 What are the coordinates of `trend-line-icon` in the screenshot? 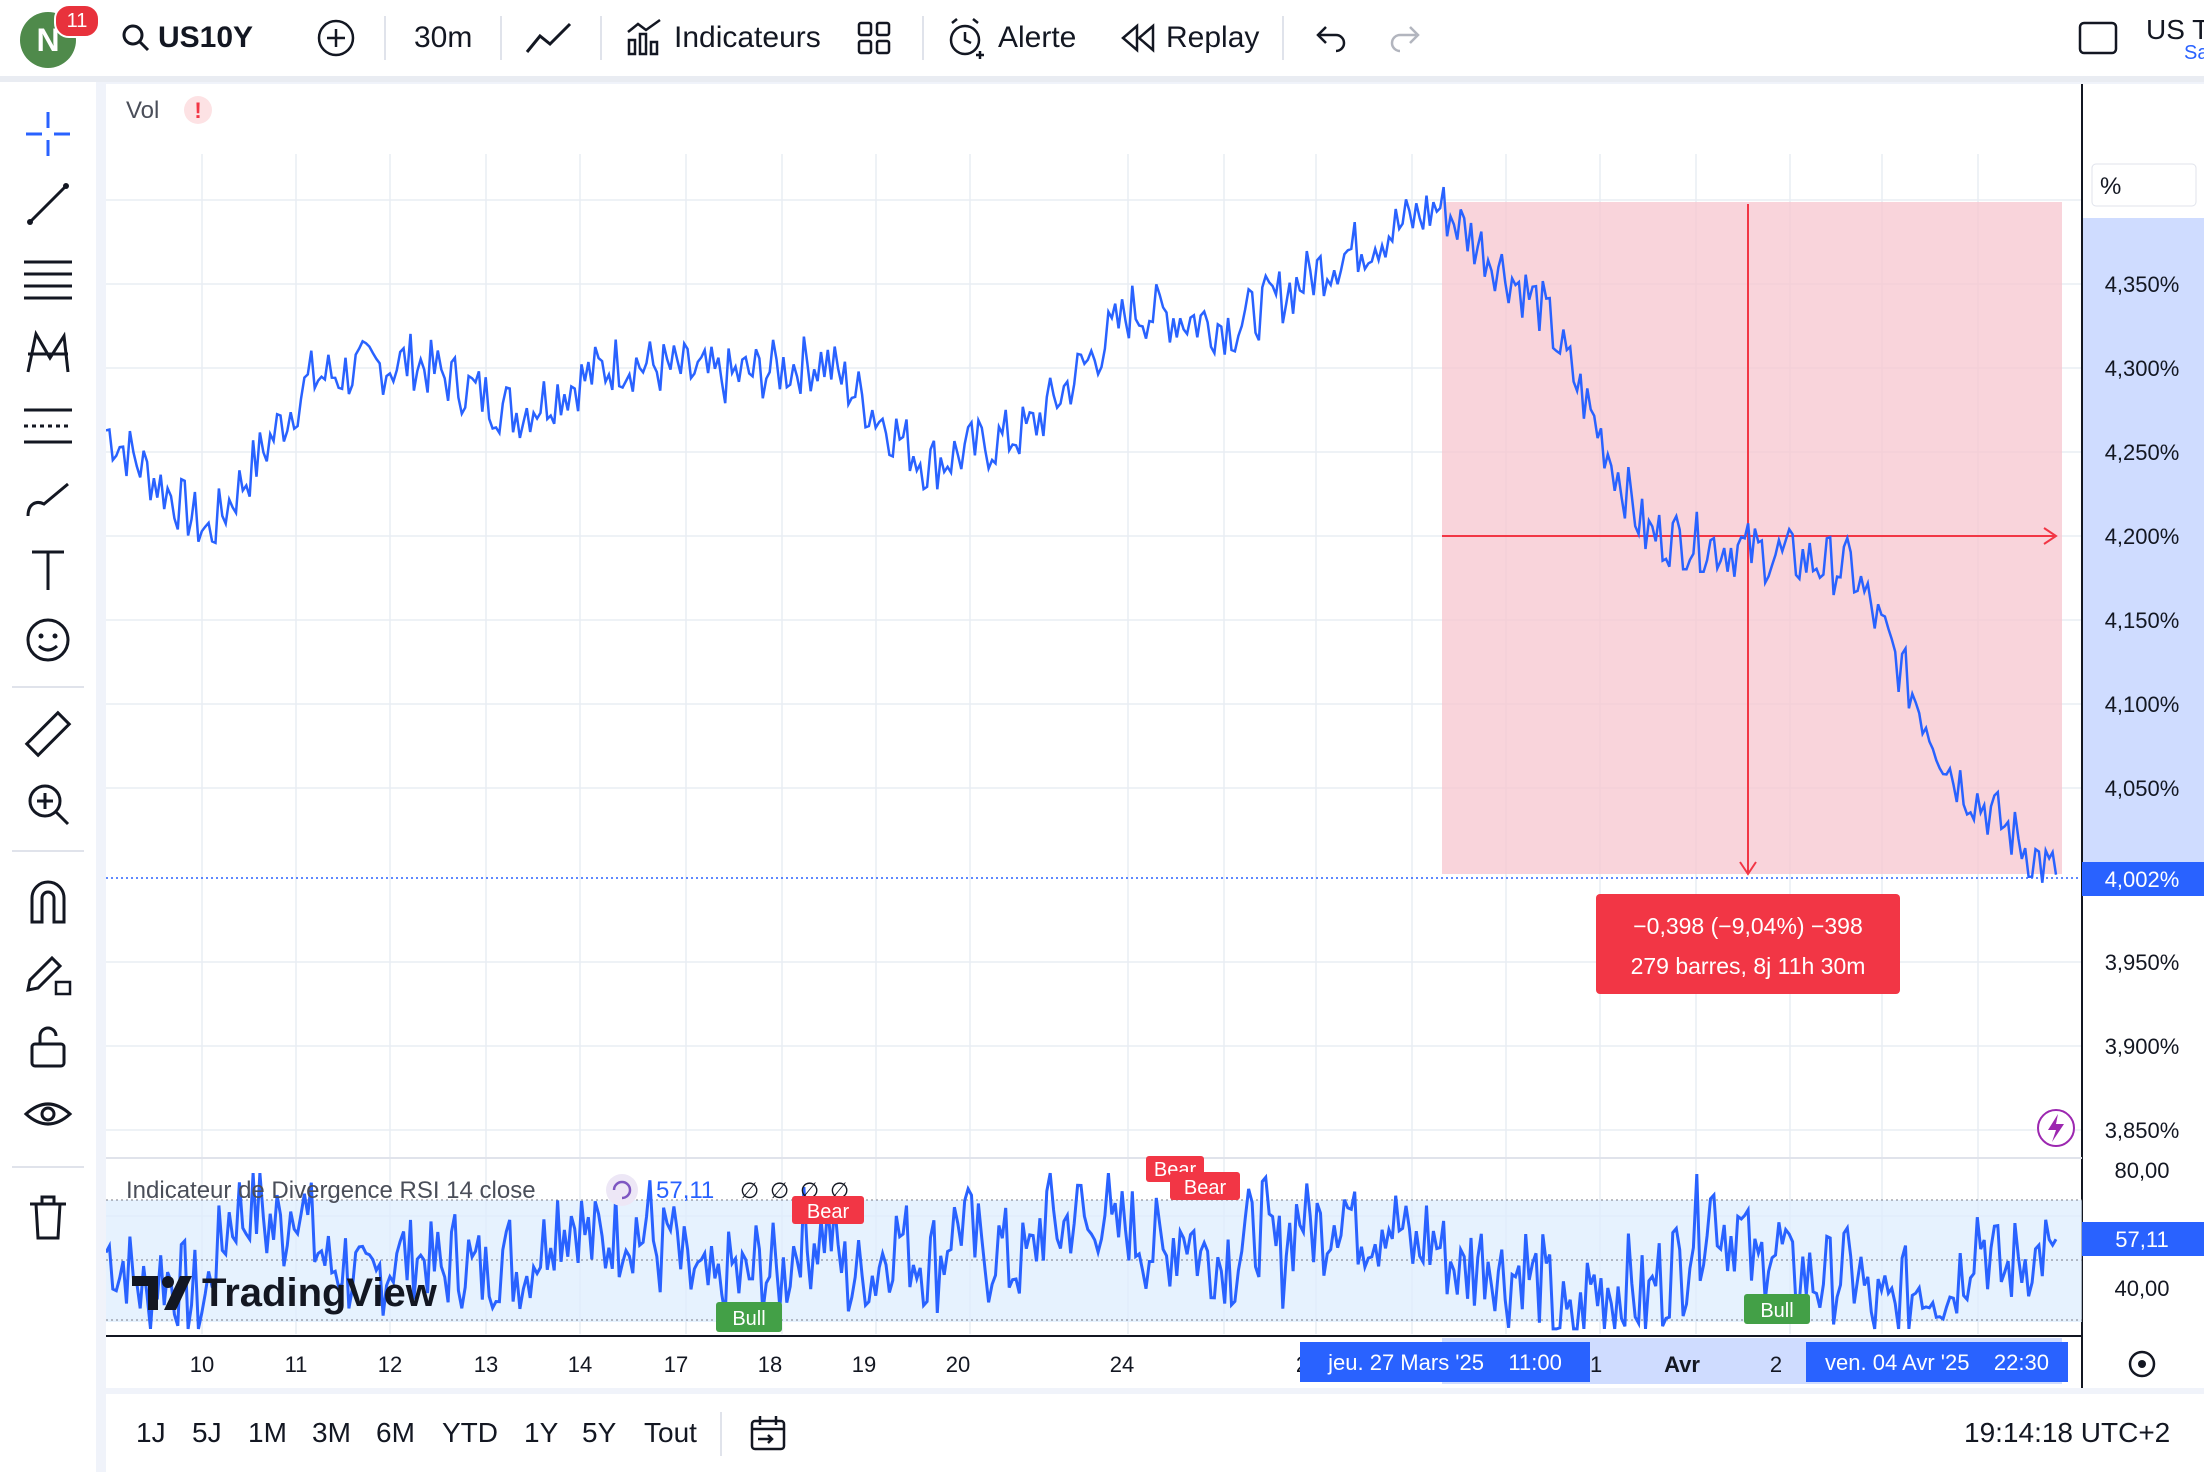 It's located at (48, 204).